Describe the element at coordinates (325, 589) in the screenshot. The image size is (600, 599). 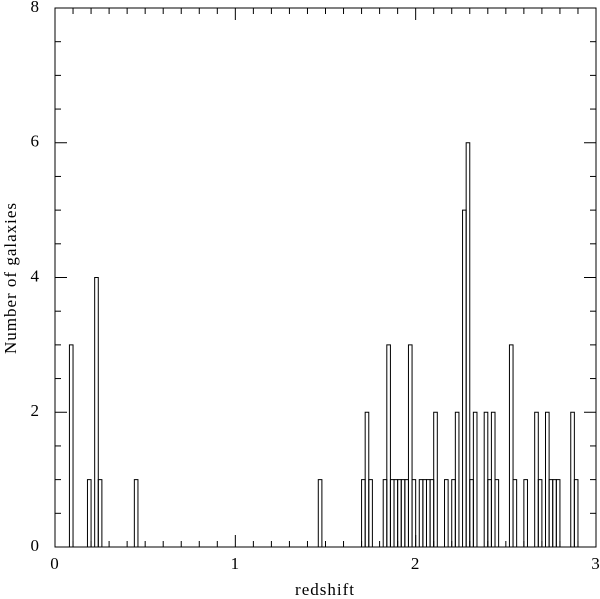
I see `x-axis-label: redshift` at that location.